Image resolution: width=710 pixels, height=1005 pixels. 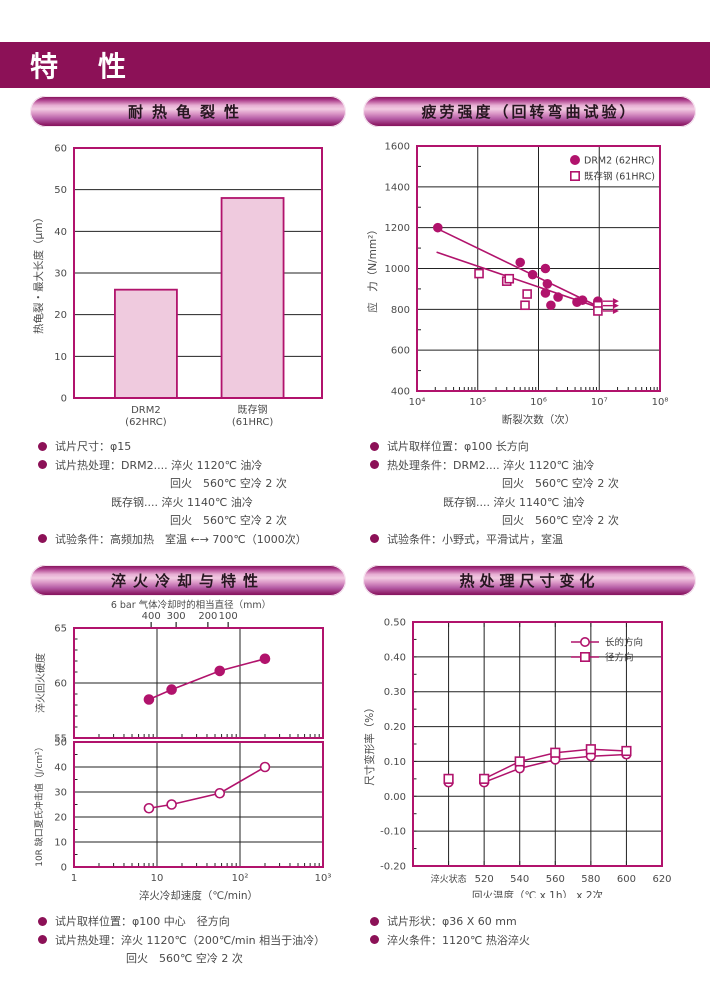 What do you see at coordinates (253, 409) in the screenshot?
I see `svg-text: 既存钢` at bounding box center [253, 409].